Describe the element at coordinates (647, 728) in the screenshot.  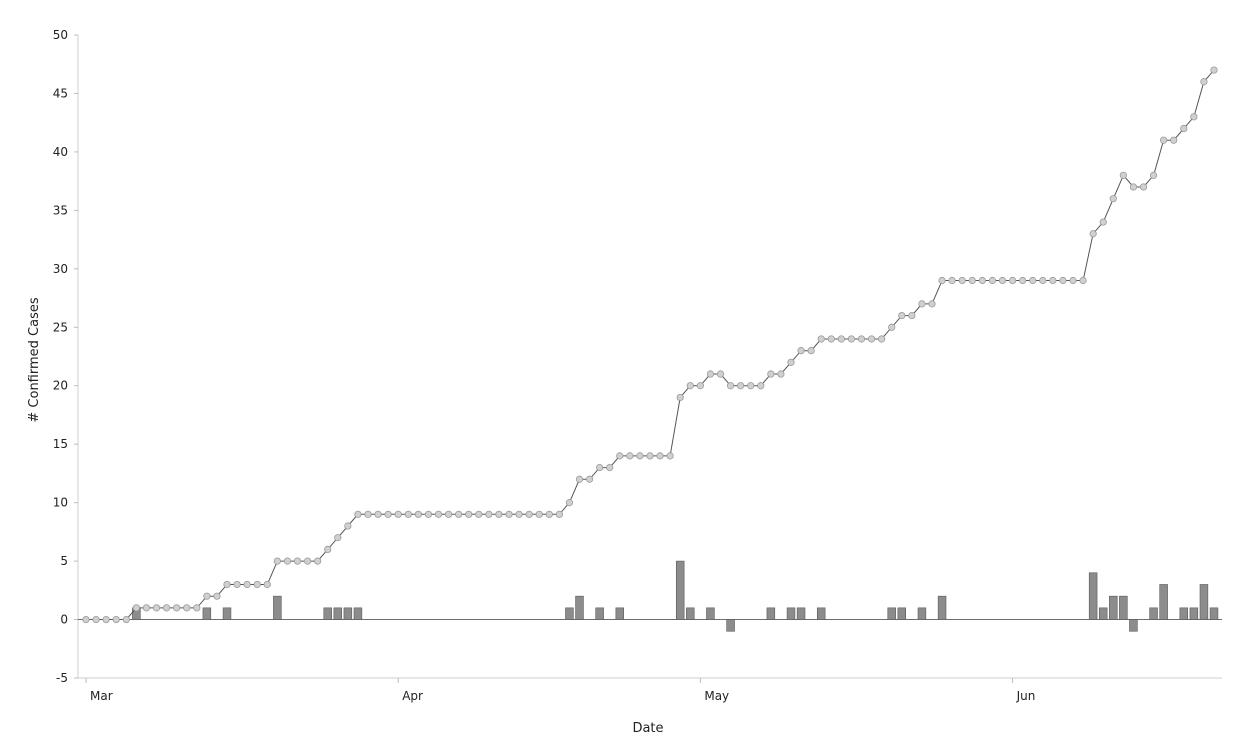
I see `x-axis-title: Date` at that location.